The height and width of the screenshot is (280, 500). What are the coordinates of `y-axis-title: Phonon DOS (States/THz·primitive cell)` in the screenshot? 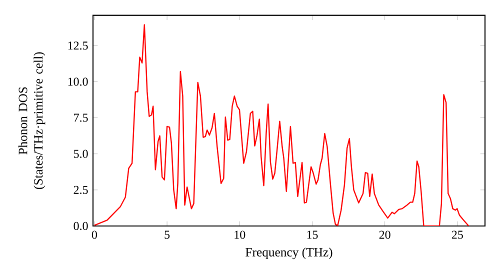 It's located at (32, 121).